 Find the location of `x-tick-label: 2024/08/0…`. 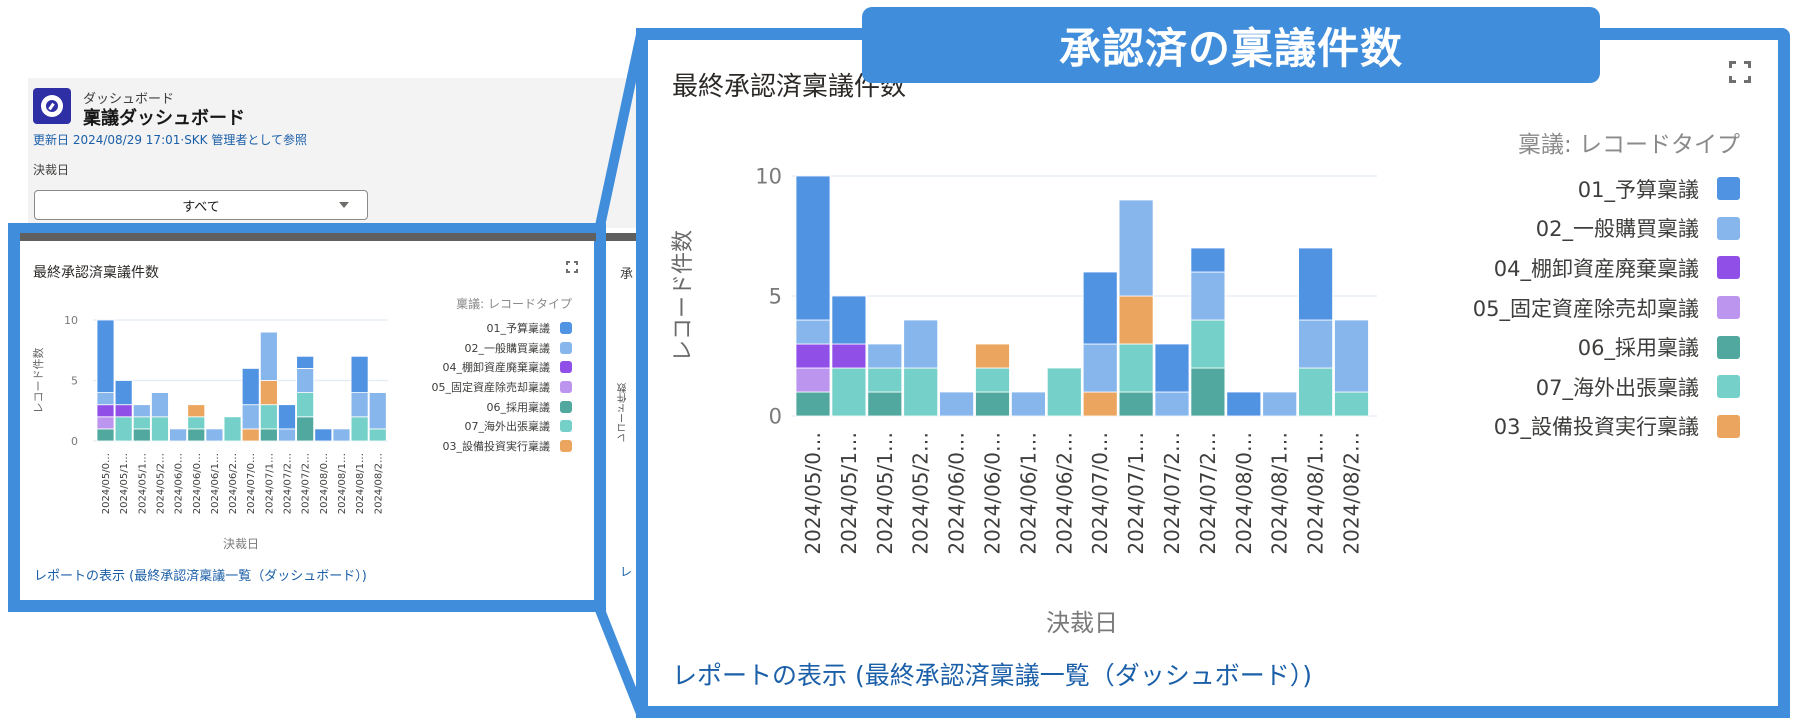

x-tick-label: 2024/08/0… is located at coordinates (324, 483).